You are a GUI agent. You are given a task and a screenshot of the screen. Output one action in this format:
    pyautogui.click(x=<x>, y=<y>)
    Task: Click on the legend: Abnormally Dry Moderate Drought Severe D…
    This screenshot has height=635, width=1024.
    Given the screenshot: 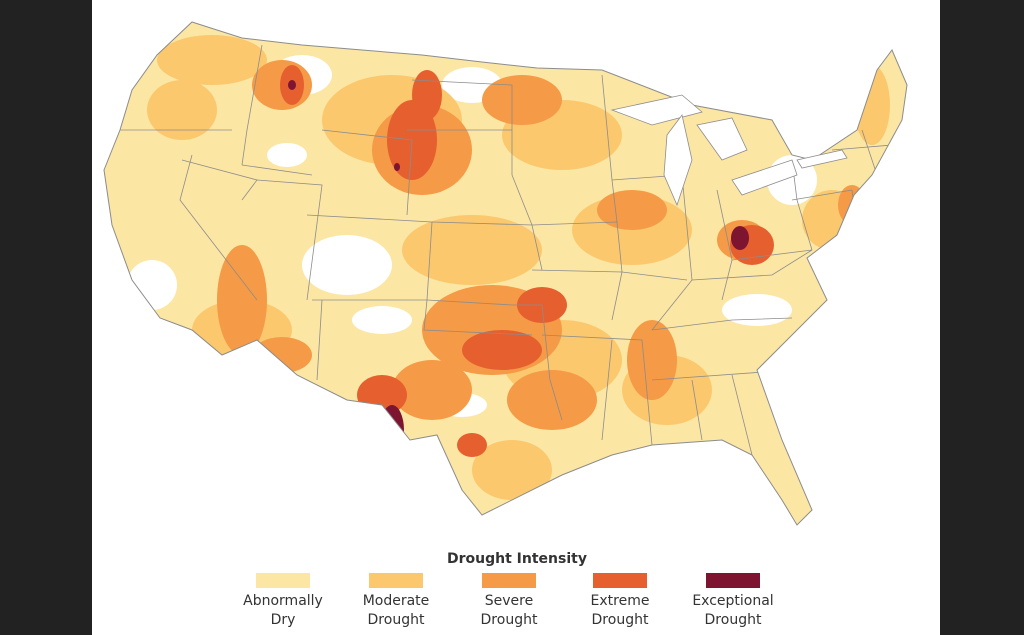 What is the action you would take?
    pyautogui.click(x=527, y=603)
    